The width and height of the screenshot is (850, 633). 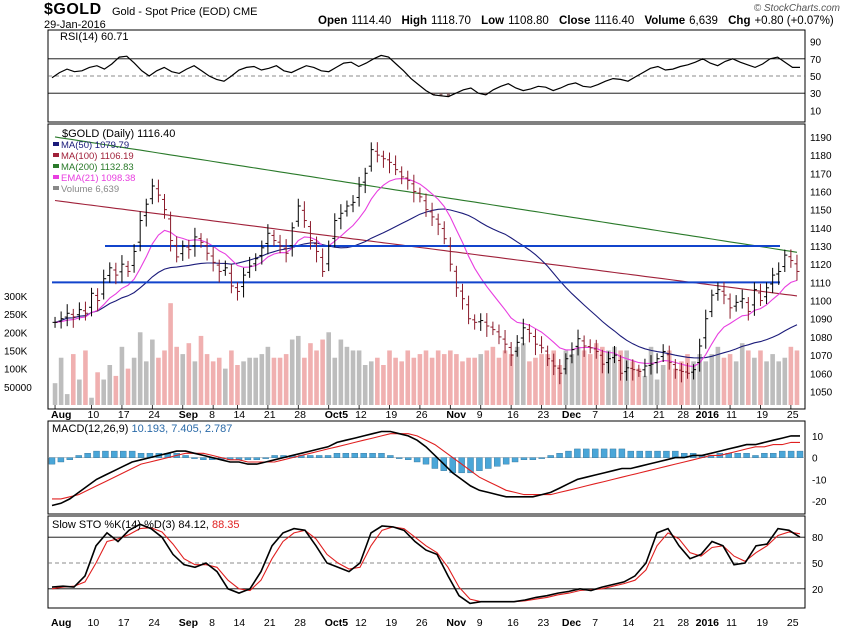 I want to click on legend-swatch, so click(x=56, y=188).